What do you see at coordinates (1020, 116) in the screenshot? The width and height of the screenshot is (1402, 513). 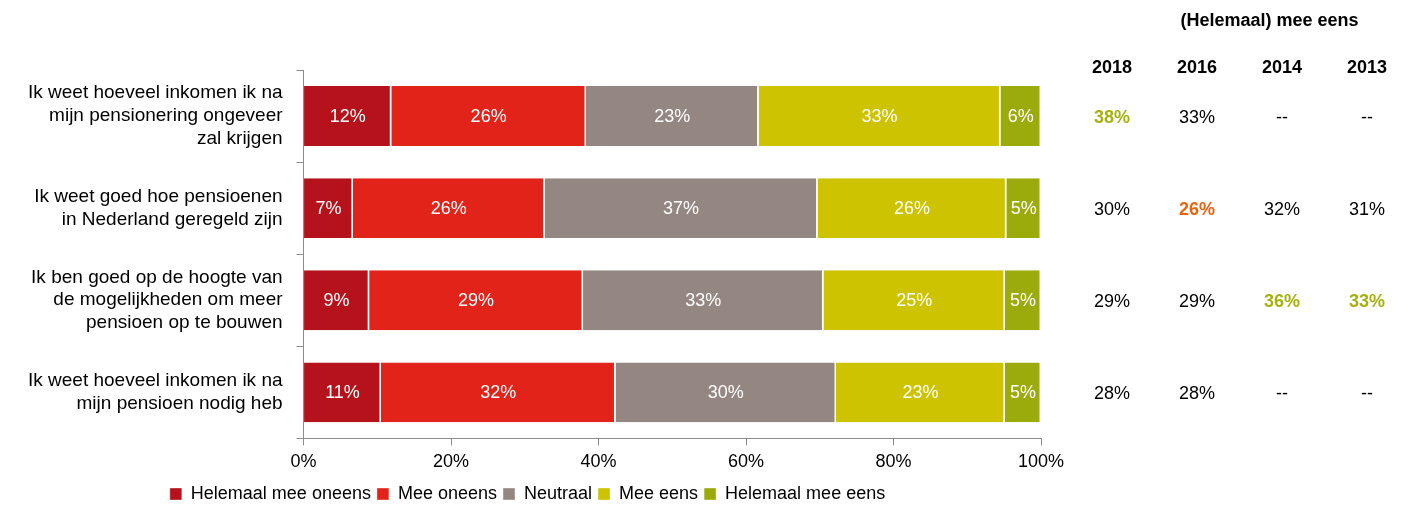 I see `data-label: 6%` at bounding box center [1020, 116].